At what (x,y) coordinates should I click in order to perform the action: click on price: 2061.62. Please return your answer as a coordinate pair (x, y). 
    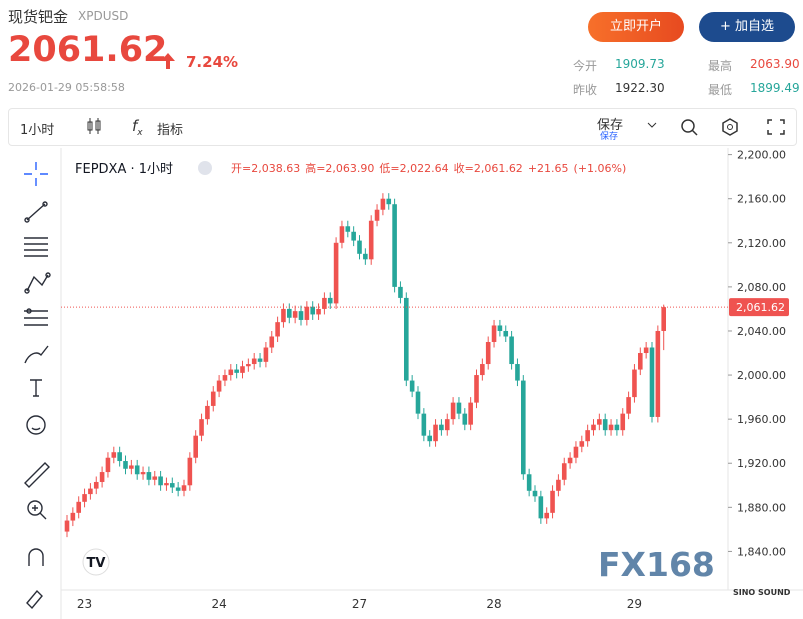
    Looking at the image, I should click on (88, 50).